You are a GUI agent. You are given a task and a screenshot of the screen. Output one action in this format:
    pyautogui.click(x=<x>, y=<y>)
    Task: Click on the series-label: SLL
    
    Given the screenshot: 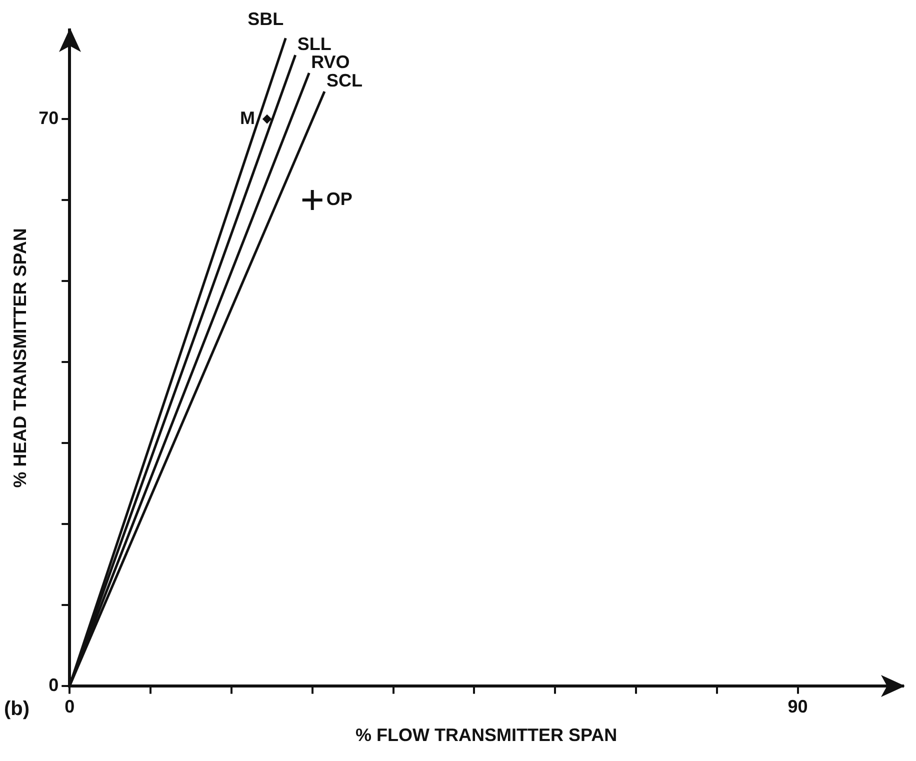 What is the action you would take?
    pyautogui.click(x=314, y=44)
    